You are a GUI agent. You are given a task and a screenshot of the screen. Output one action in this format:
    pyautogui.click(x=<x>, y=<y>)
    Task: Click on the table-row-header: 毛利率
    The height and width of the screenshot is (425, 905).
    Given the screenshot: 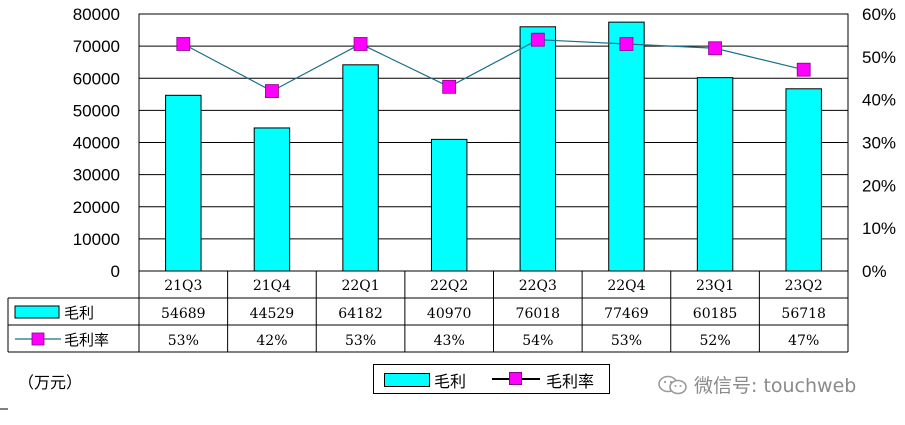 What is the action you would take?
    pyautogui.click(x=86, y=340)
    